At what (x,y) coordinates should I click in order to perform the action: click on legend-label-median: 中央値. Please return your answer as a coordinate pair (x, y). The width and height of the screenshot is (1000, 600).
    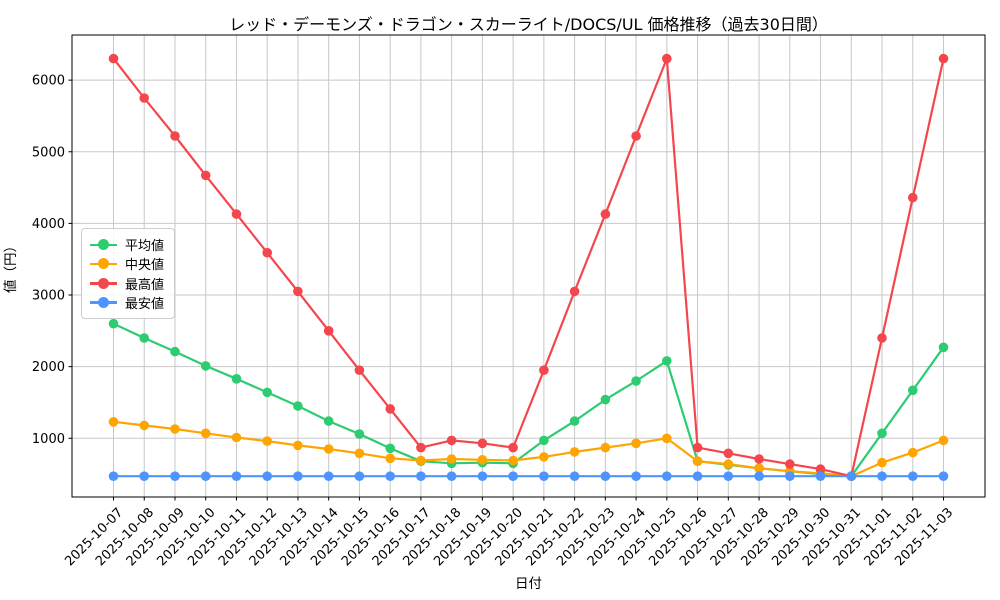
    Looking at the image, I should click on (145, 266).